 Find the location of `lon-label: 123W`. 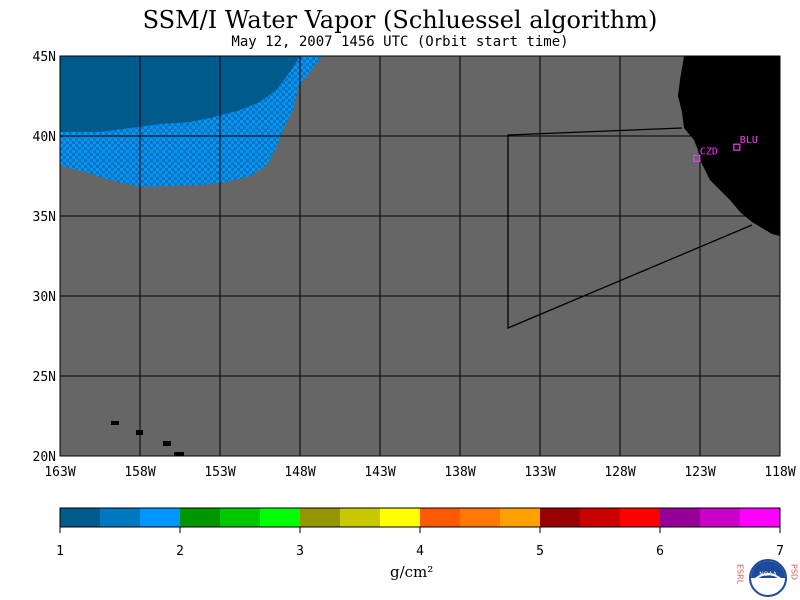

lon-label: 123W is located at coordinates (699, 472).